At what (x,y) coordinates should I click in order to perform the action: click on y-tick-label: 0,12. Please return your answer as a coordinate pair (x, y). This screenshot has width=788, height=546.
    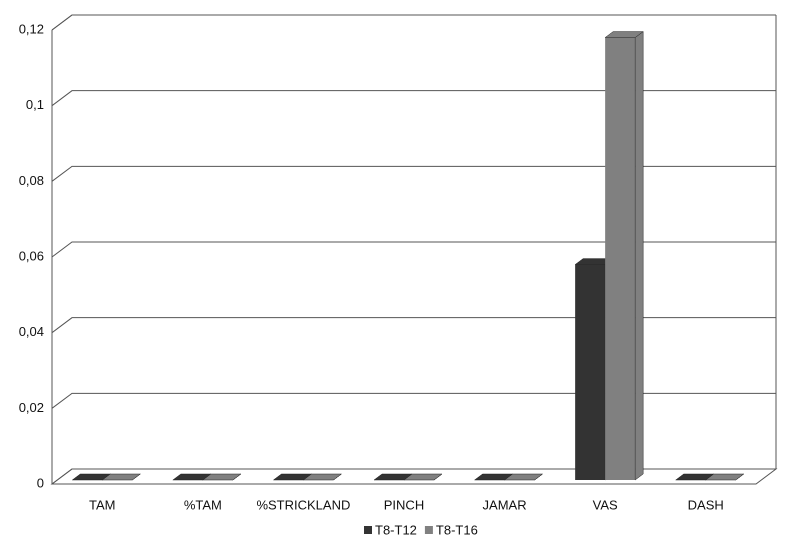
    Looking at the image, I should click on (31, 28).